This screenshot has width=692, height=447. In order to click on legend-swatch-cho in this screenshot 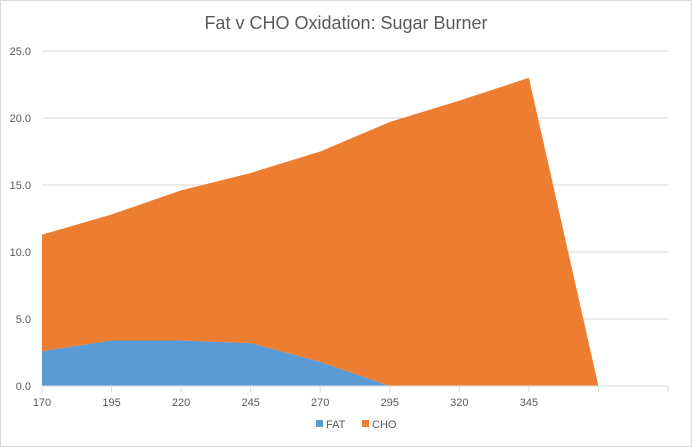, I will do `click(365, 423)`.